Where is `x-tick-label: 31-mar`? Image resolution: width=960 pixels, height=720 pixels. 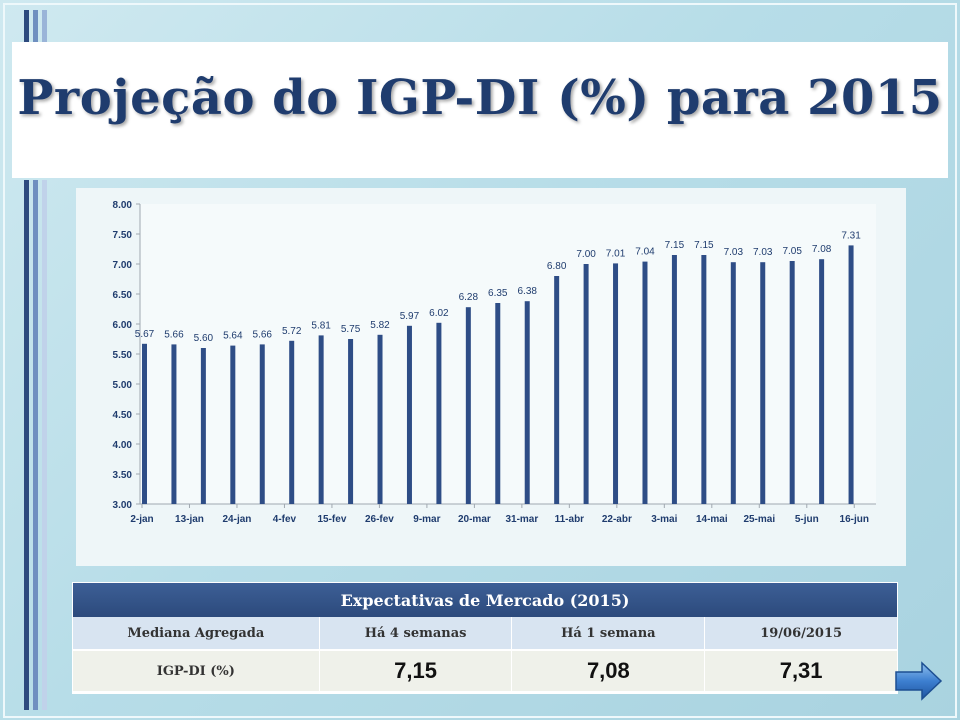
x-tick-label: 31-mar is located at coordinates (521, 519).